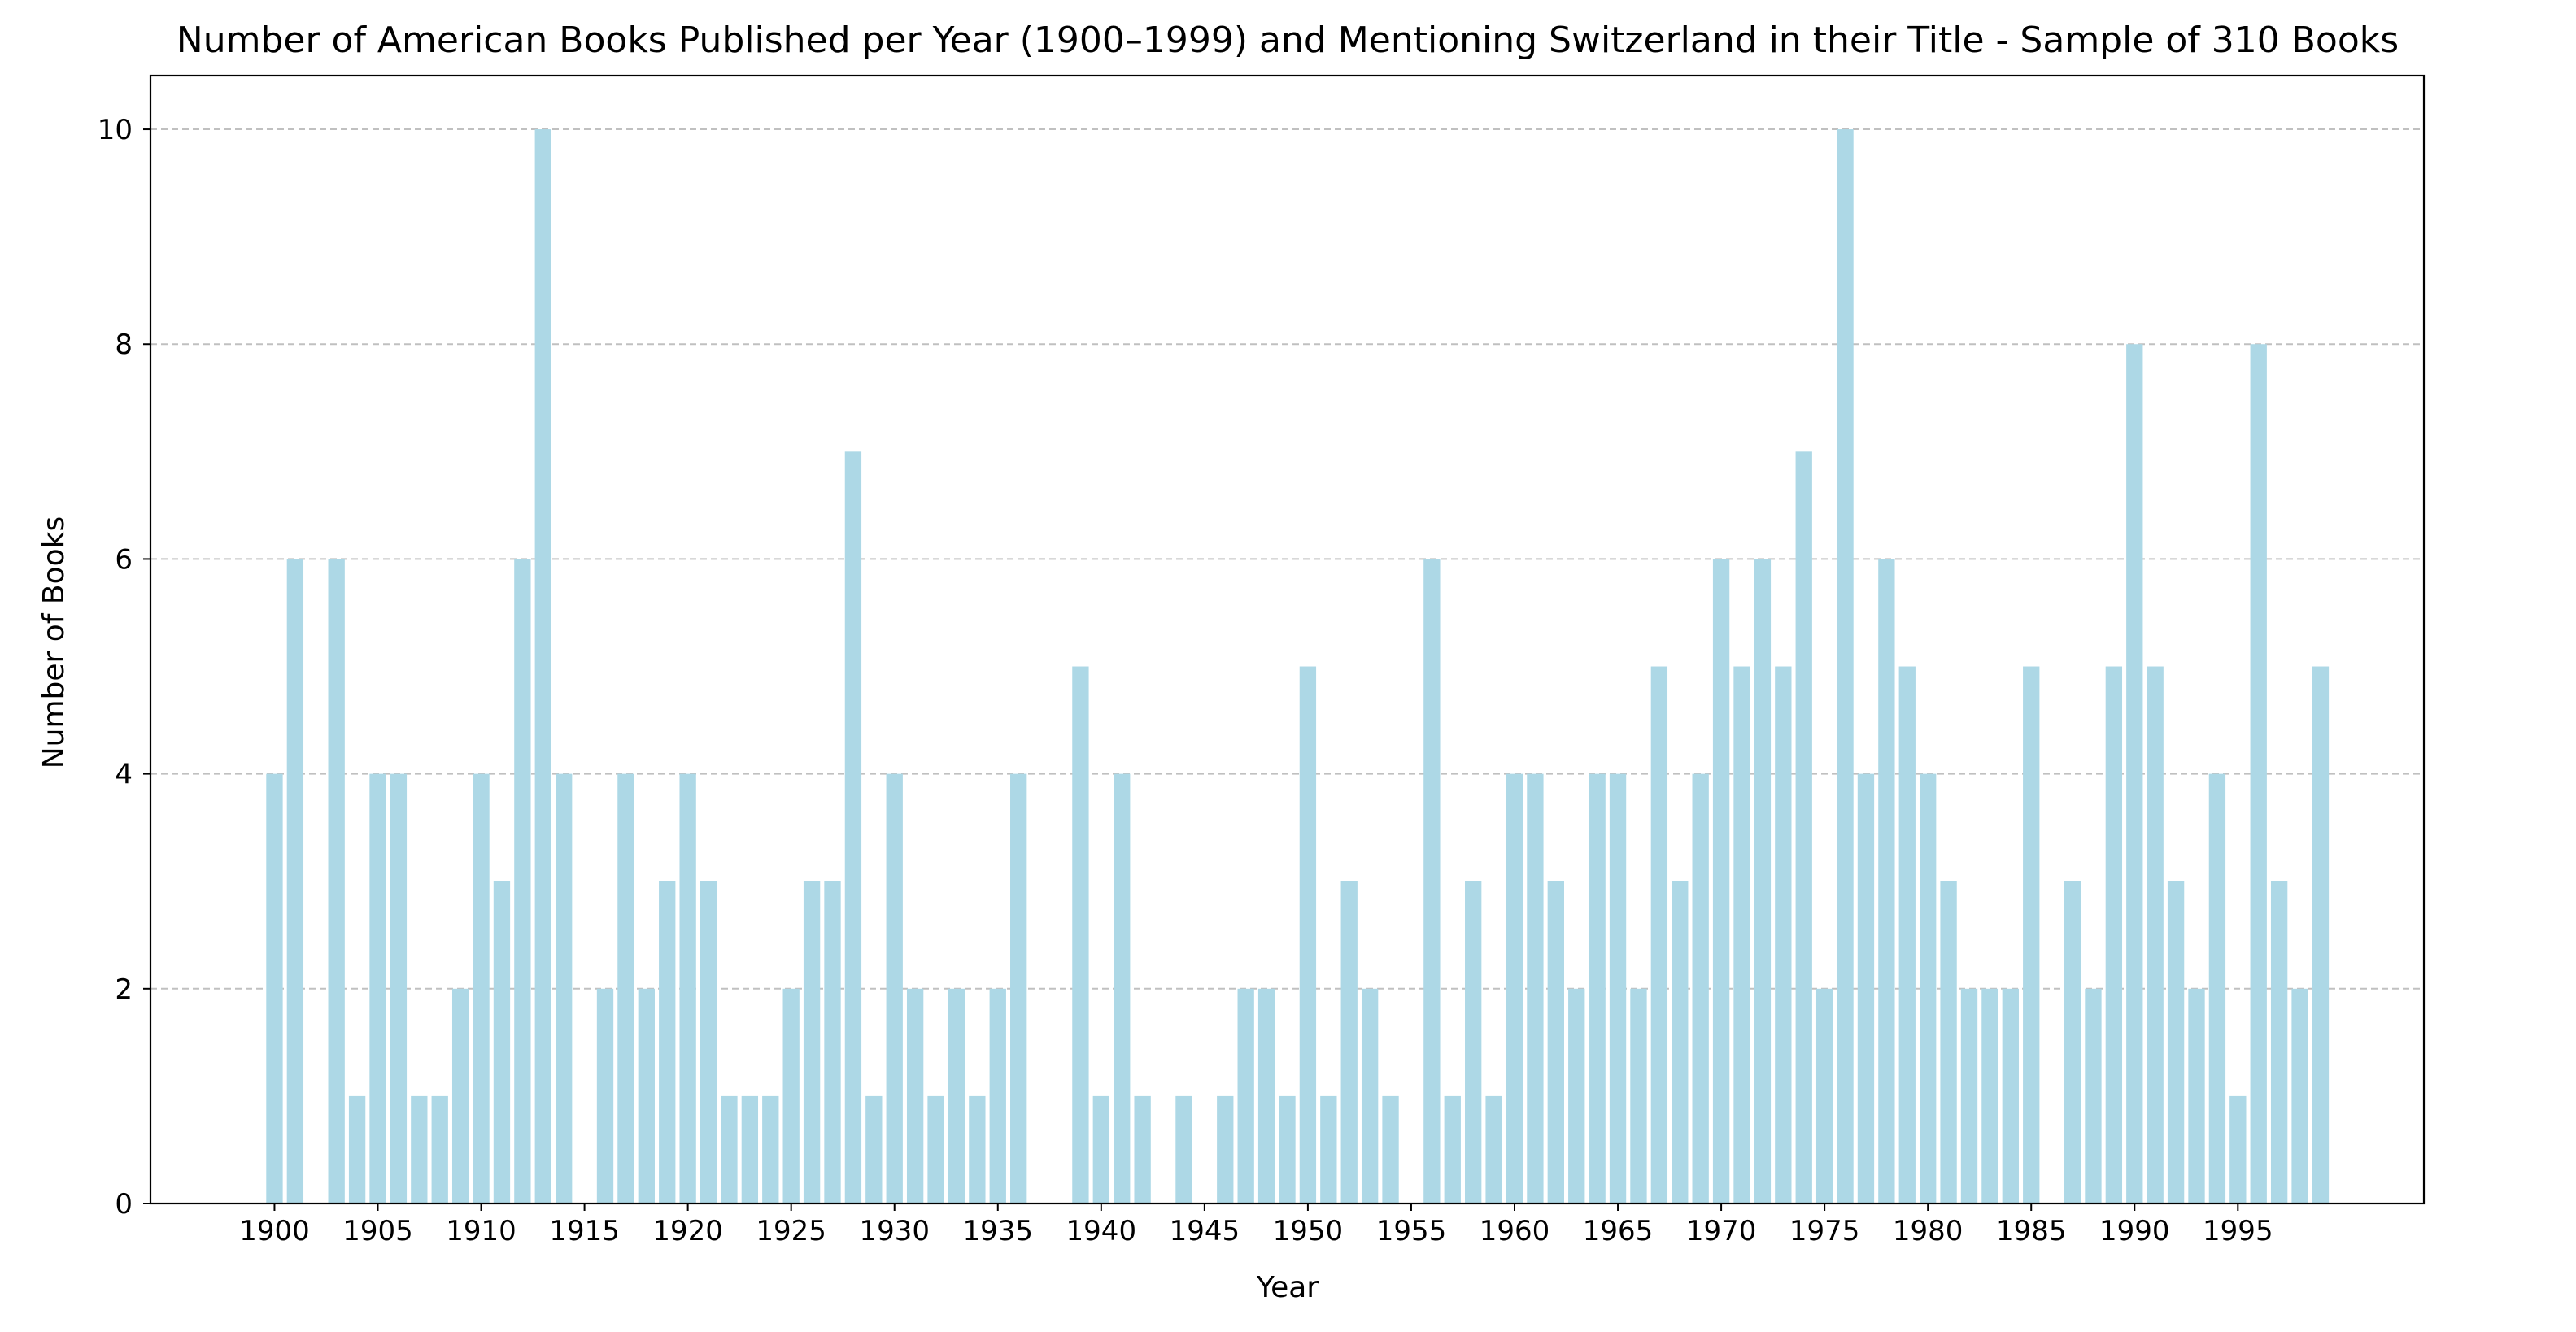  What do you see at coordinates (605, 1096) in the screenshot?
I see `bar-1916` at bounding box center [605, 1096].